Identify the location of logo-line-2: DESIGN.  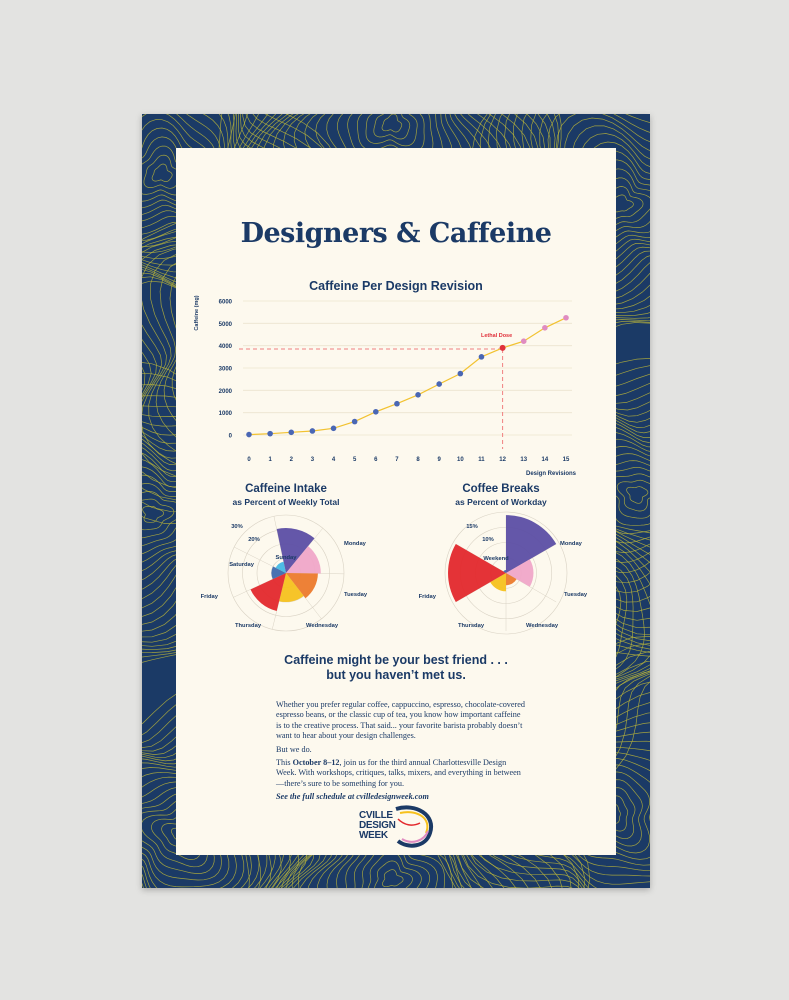
(377, 825).